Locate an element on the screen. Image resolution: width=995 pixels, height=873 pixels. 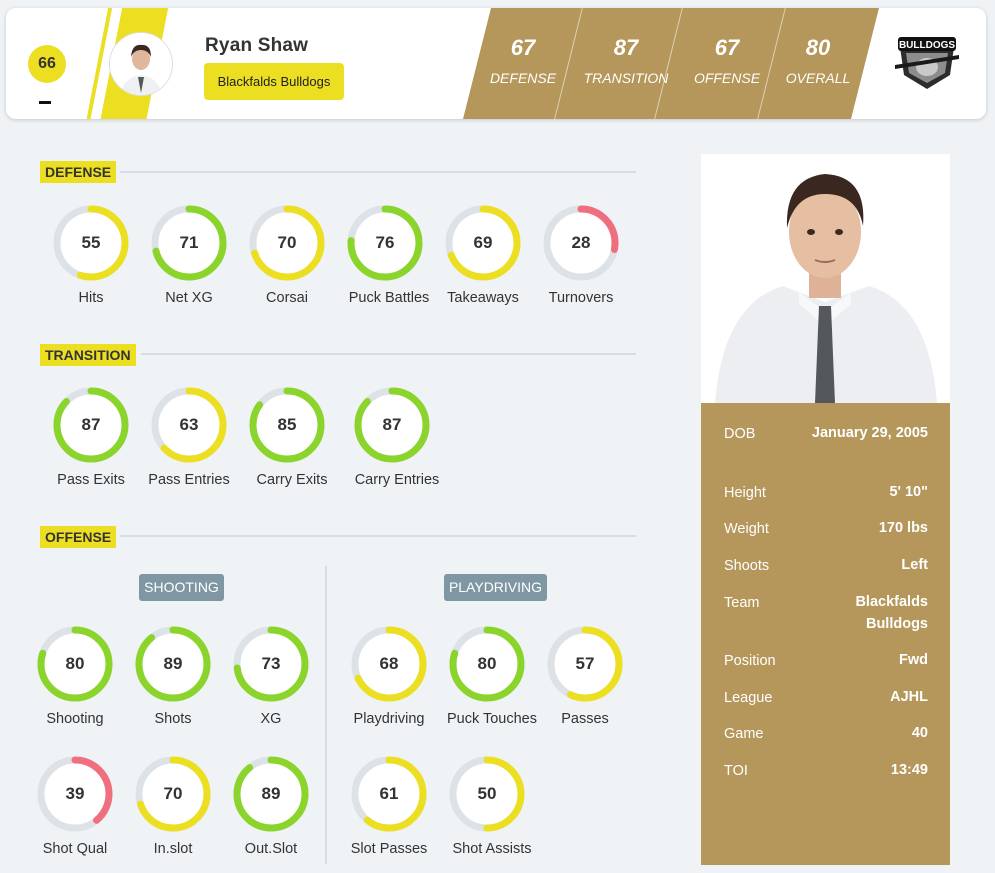
gauge-value: 50 is located at coordinates (487, 793).